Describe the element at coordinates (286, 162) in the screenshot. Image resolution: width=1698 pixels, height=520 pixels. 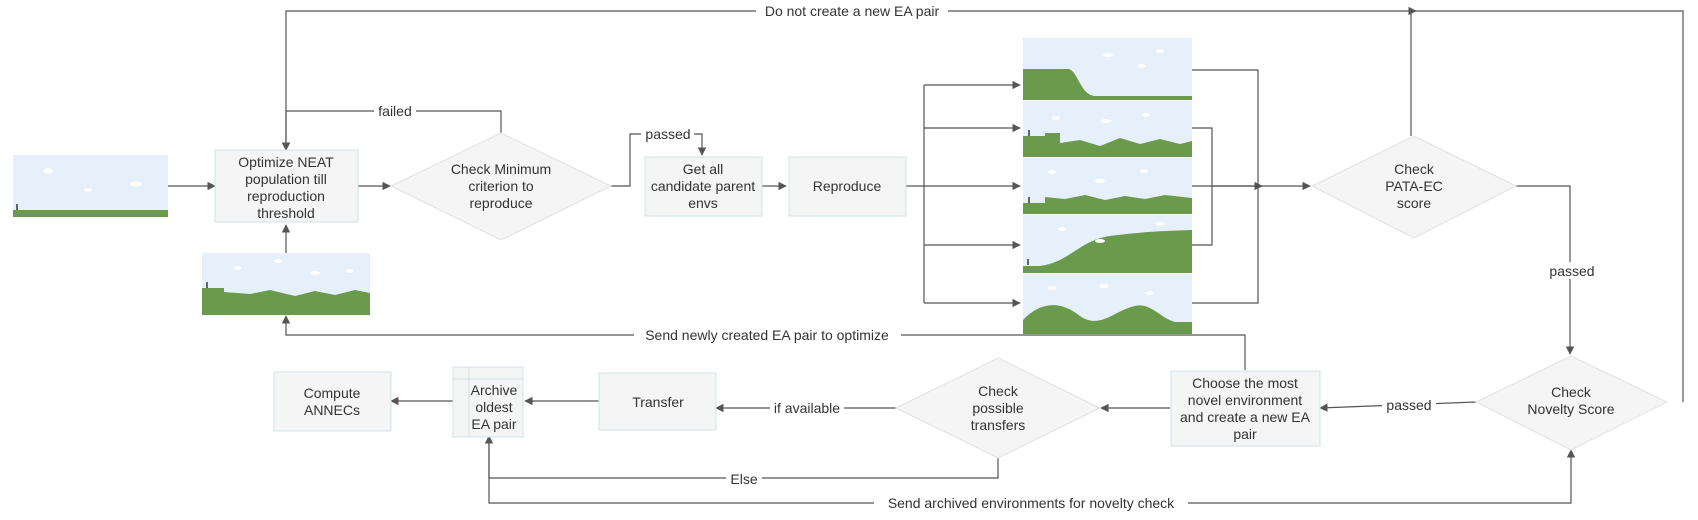
I see `optimize-line-0: Optimize NEAT` at that location.